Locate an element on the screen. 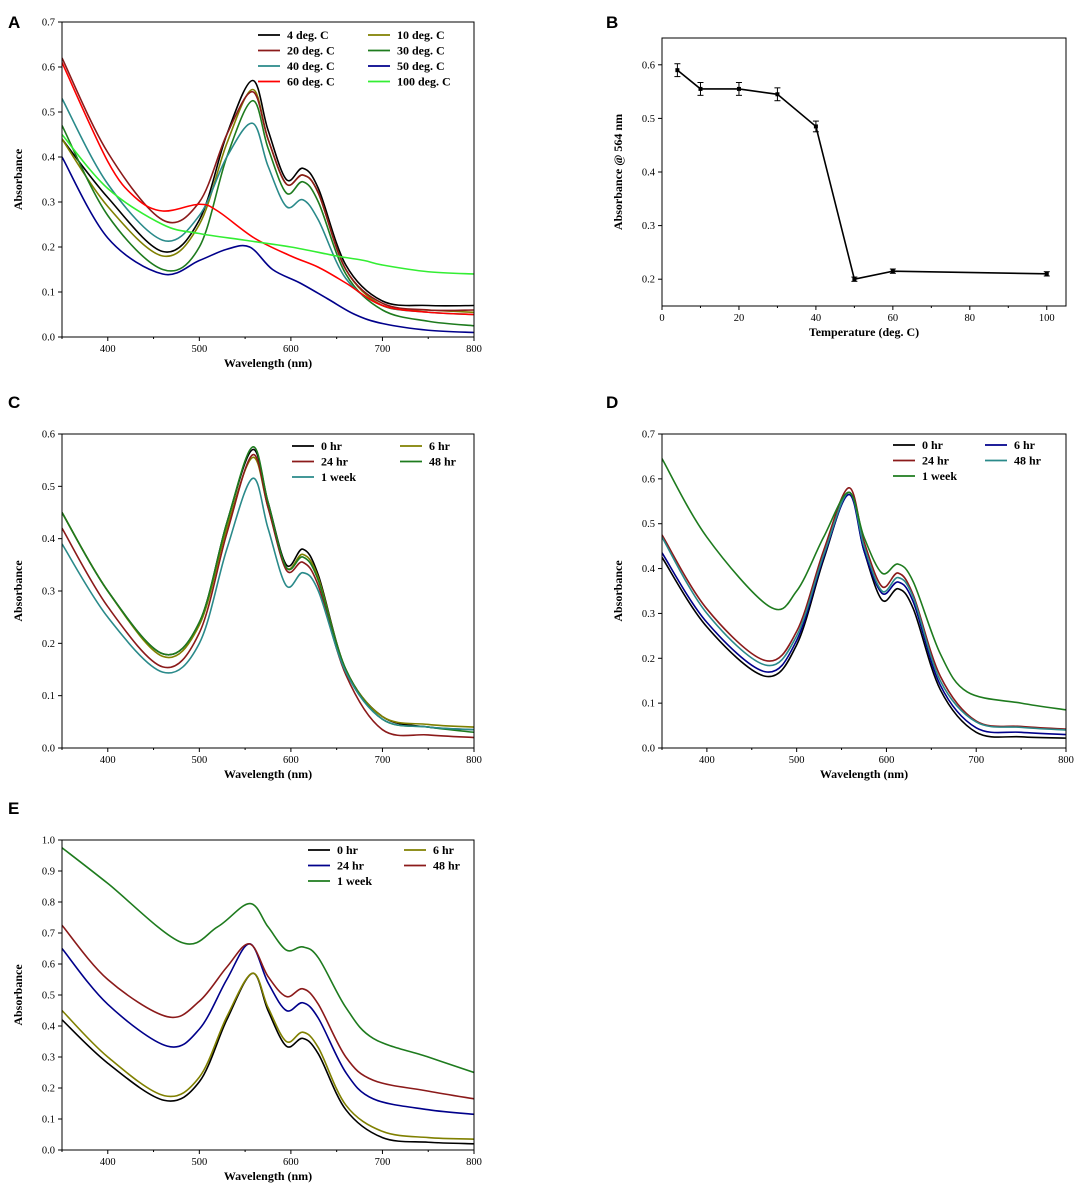 Image resolution: width=1084 pixels, height=1190 pixels. y-axis-title: Absorbance @ 564 nm is located at coordinates (618, 172).